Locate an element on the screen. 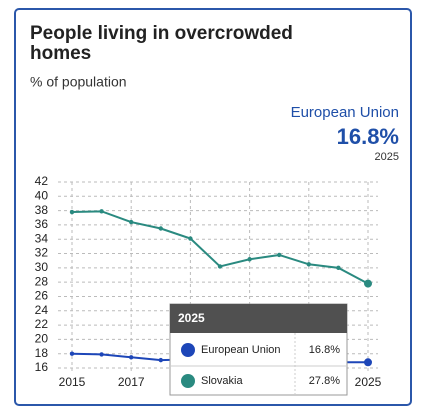 The height and width of the screenshot is (420, 425). y-tick-label: 22 is located at coordinates (42, 324).